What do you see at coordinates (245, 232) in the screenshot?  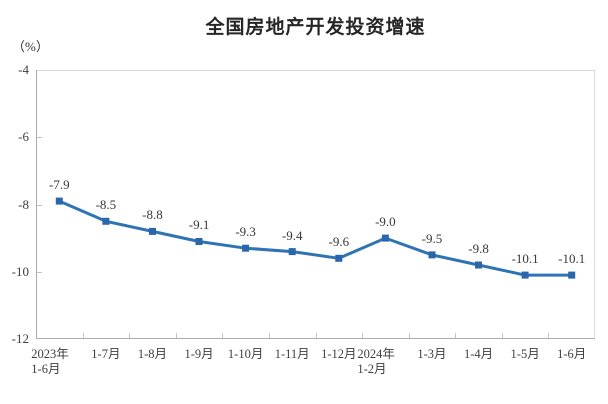 I see `data-point-label: -9.3` at bounding box center [245, 232].